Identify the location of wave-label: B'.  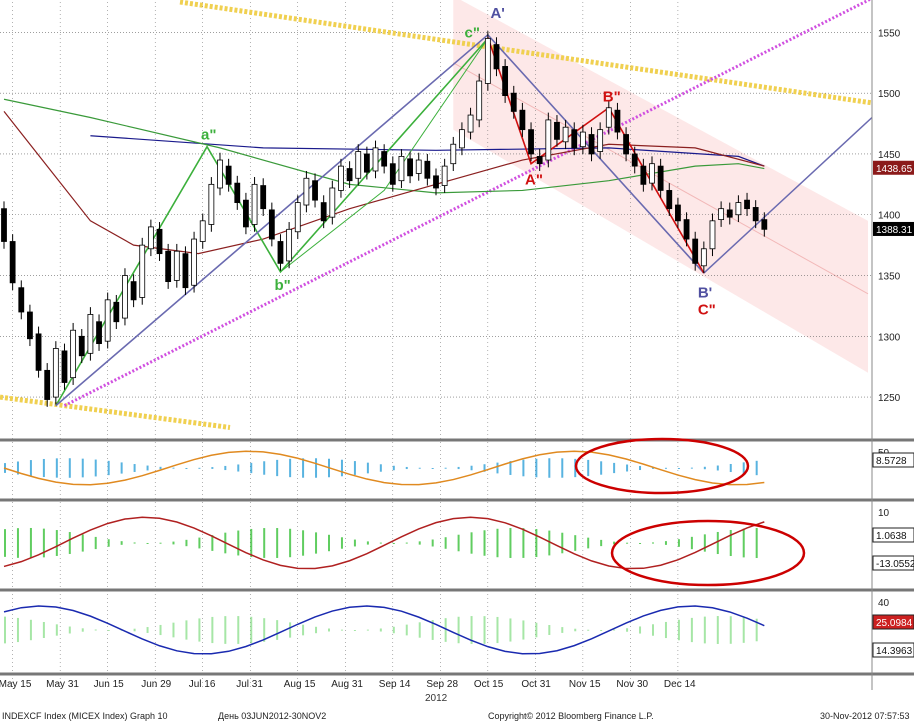
(705, 292).